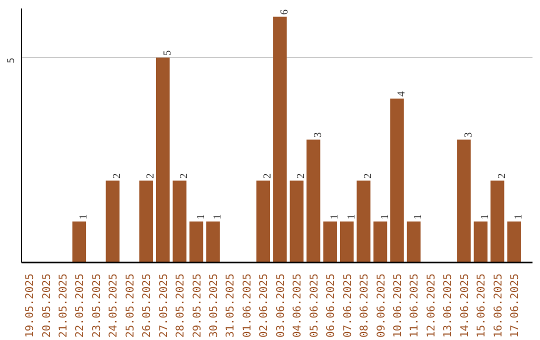  I want to click on data-label: 6, so click(284, 11).